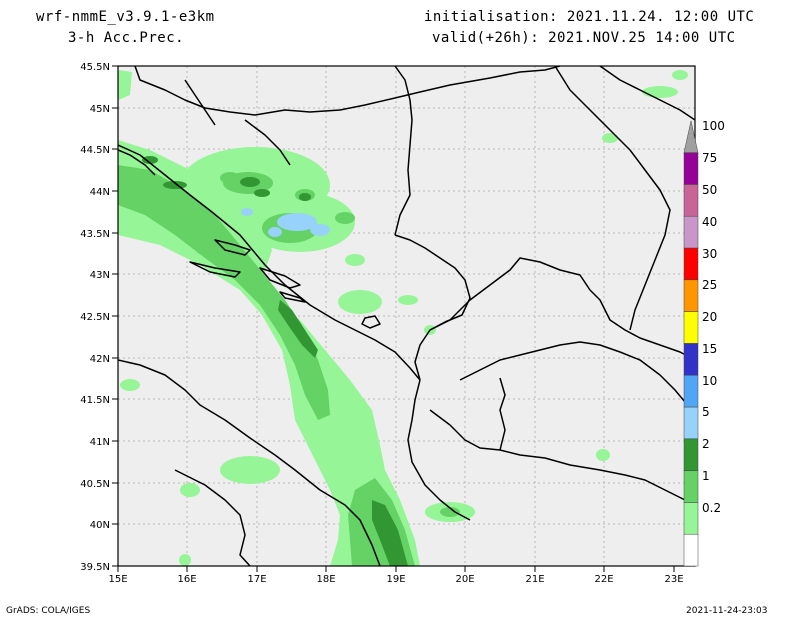 This screenshot has height=618, width=800. I want to click on colorbar, so click(691, 343).